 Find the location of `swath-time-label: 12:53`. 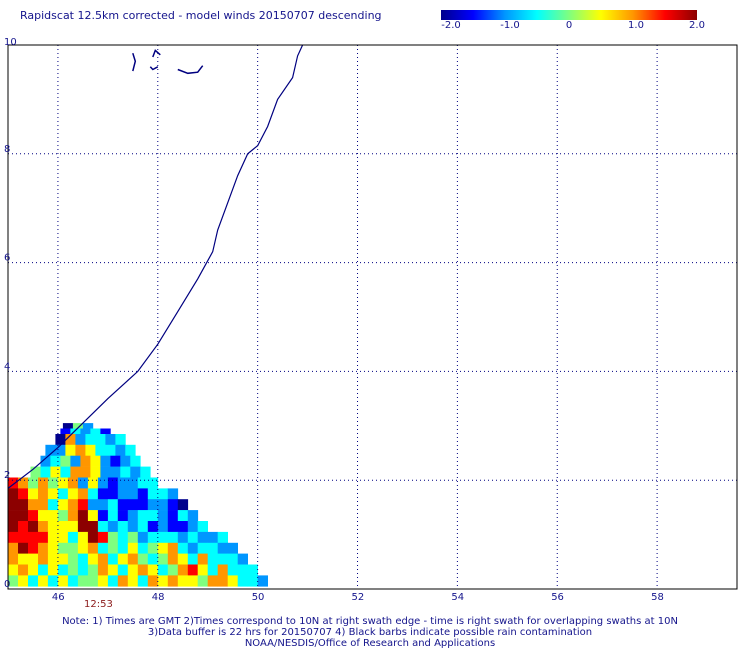

swath-time-label: 12:53 is located at coordinates (98, 604).